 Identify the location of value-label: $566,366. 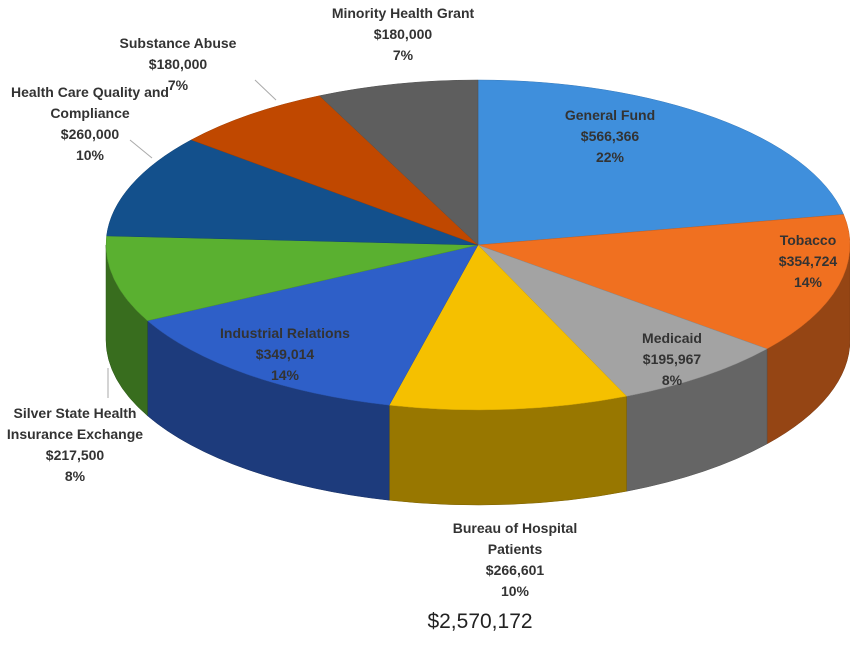
(610, 136).